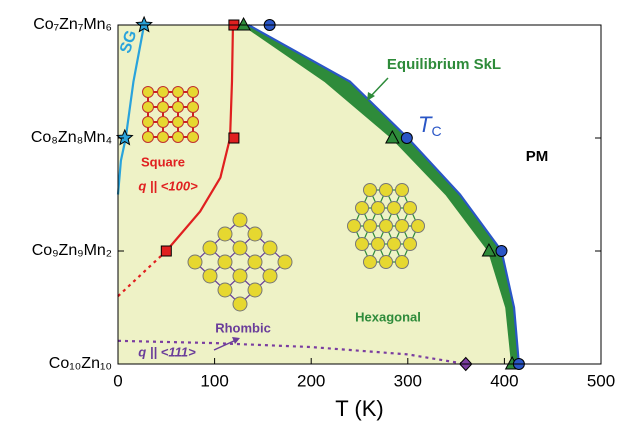 The height and width of the screenshot is (423, 622). What do you see at coordinates (80, 363) in the screenshot?
I see `y-tick-label: Co₁₀Zn₁₀` at bounding box center [80, 363].